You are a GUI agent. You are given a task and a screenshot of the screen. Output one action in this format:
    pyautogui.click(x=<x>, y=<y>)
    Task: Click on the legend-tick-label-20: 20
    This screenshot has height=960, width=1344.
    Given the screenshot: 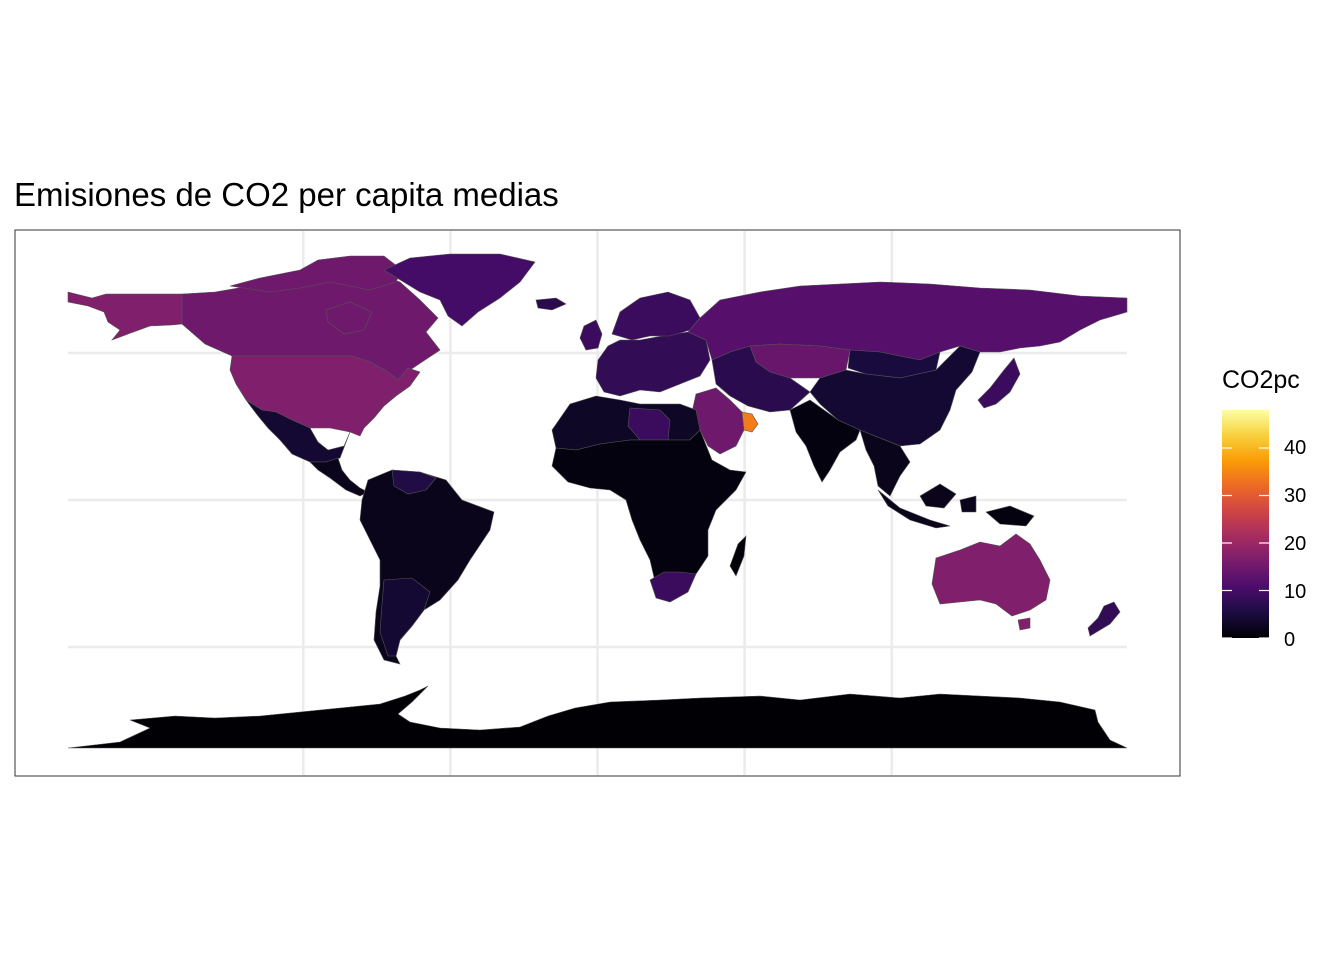 What is the action you would take?
    pyautogui.click(x=1295, y=544)
    